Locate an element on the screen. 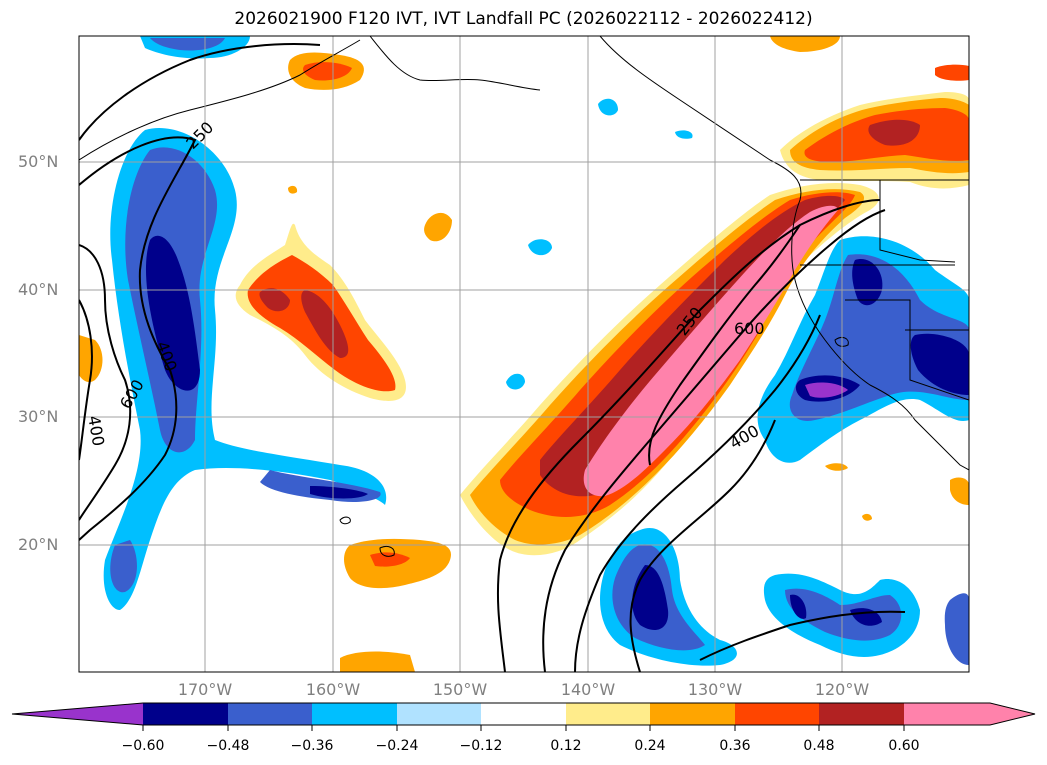  lat-label: 40°N is located at coordinates (38, 289).